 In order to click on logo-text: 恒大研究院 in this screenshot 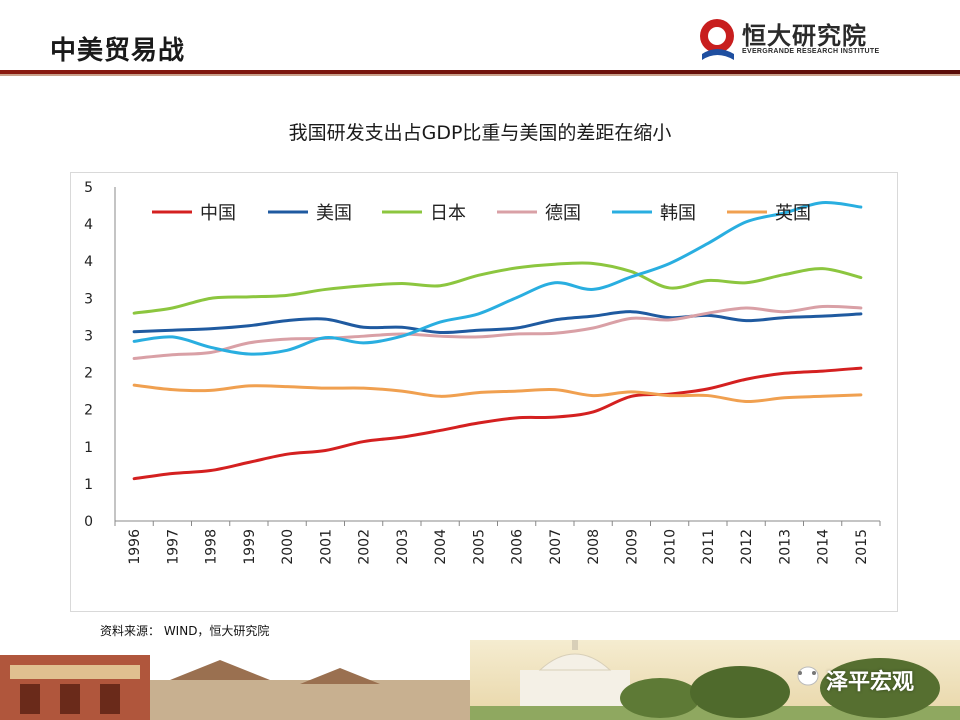, I will do `click(804, 36)`.